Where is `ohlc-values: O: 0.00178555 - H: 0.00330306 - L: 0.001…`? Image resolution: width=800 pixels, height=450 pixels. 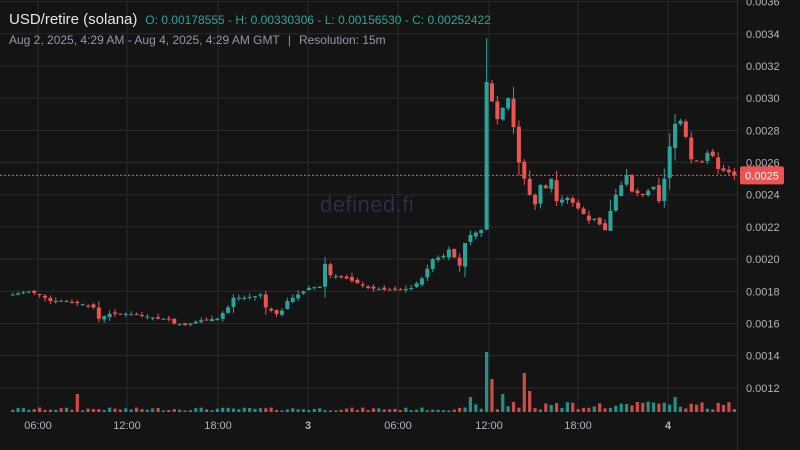 ohlc-values: O: 0.00178555 - H: 0.00330306 - L: 0.001… is located at coordinates (318, 20).